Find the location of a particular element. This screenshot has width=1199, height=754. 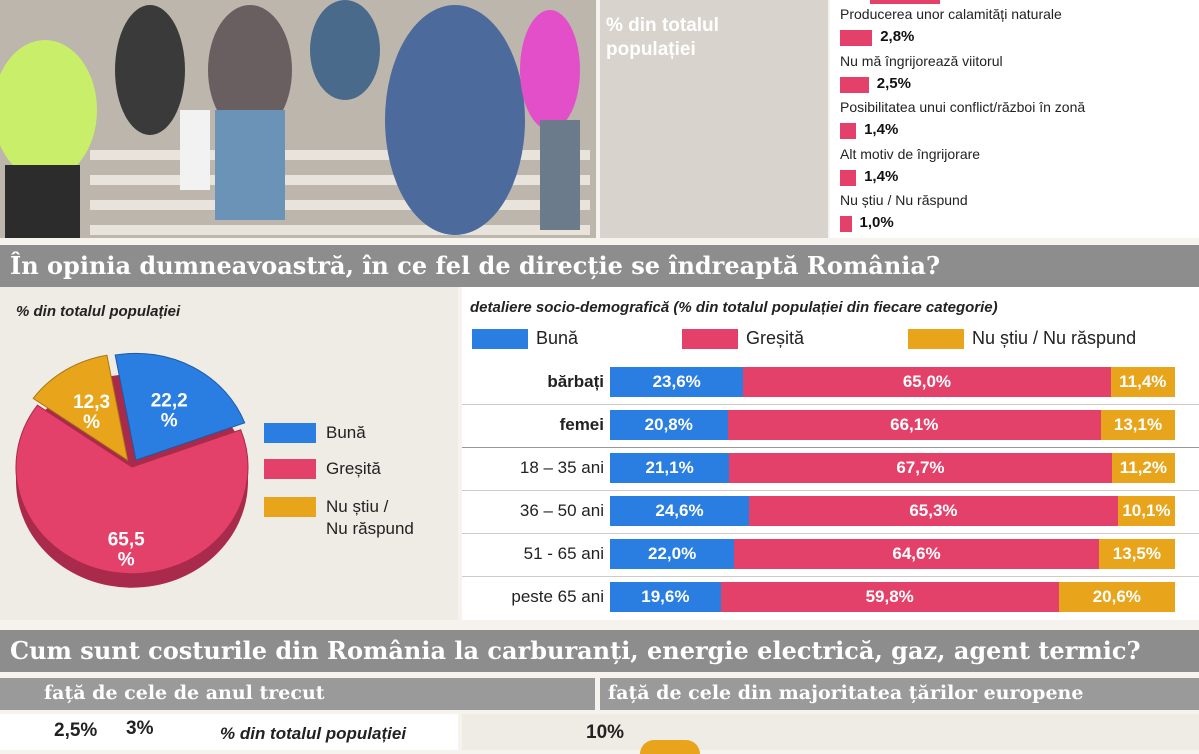

bar-category-label: 36 – 50 ani is located at coordinates (561, 510).